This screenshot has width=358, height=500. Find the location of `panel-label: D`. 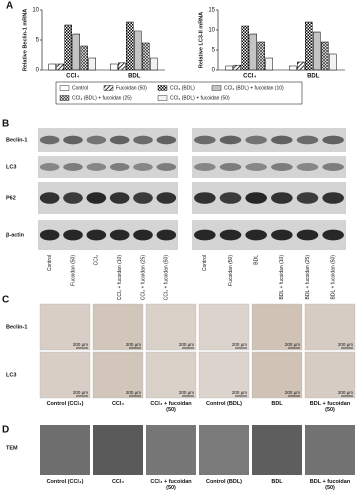

panel-label: D is located at coordinates (5, 430).